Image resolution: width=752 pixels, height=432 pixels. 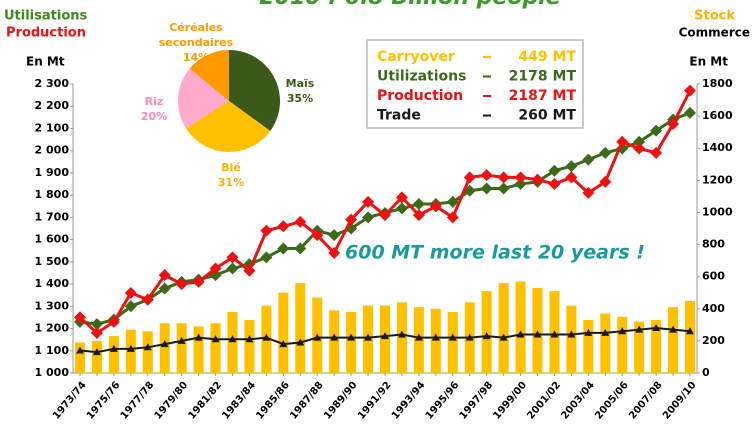 What do you see at coordinates (52, 83) in the screenshot?
I see `y-tick-label: 2 300` at bounding box center [52, 83].